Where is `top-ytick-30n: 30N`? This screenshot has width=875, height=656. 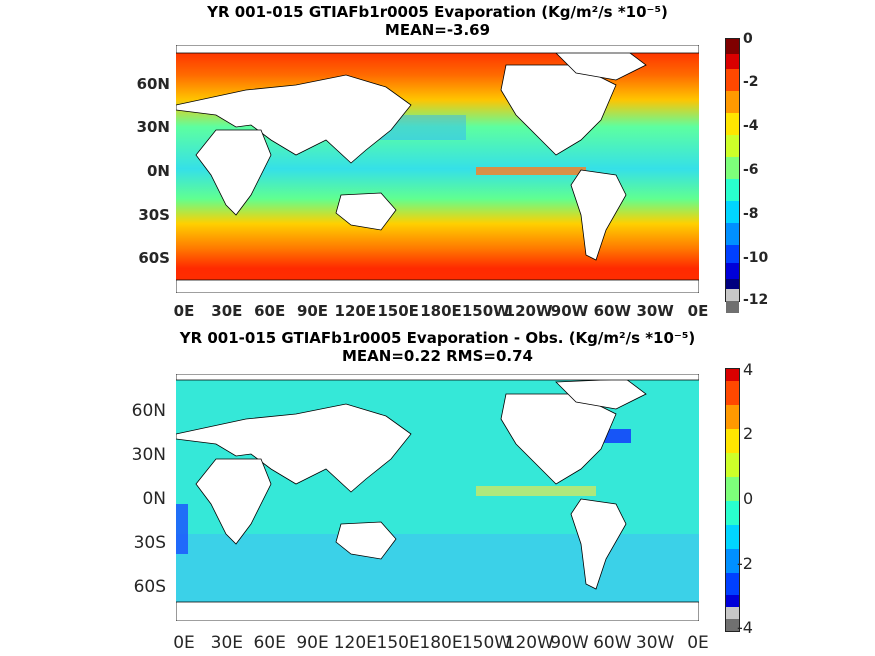 top-ytick-30n: 30N is located at coordinates (153, 127).